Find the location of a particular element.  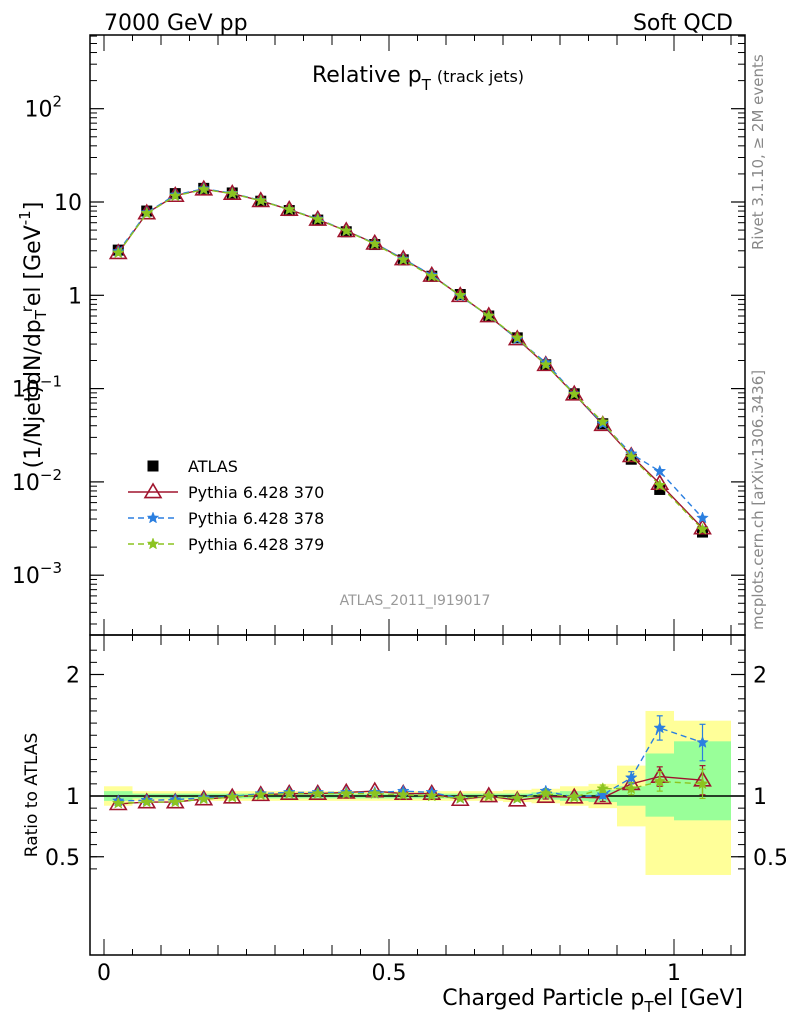

mcplots-label: mcplots.cern.ch [arXiv:1306.3436] is located at coordinates (758, 500).